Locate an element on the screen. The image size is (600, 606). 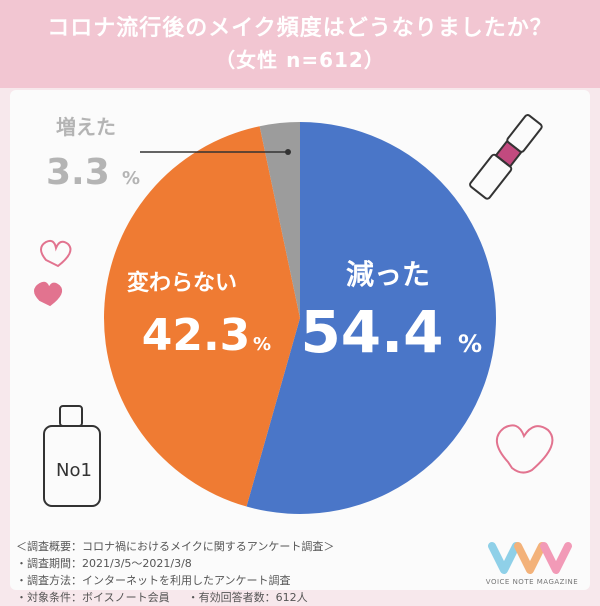
notes-target: ・対象条件：ボイスノート会員 is located at coordinates (93, 597).